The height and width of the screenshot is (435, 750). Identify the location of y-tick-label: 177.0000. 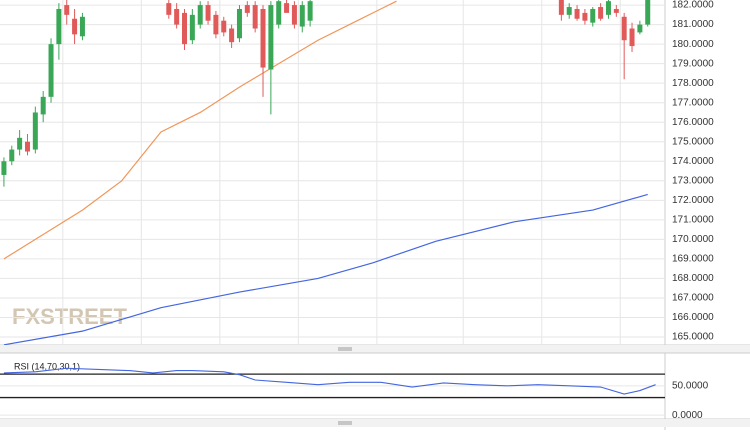
(693, 102).